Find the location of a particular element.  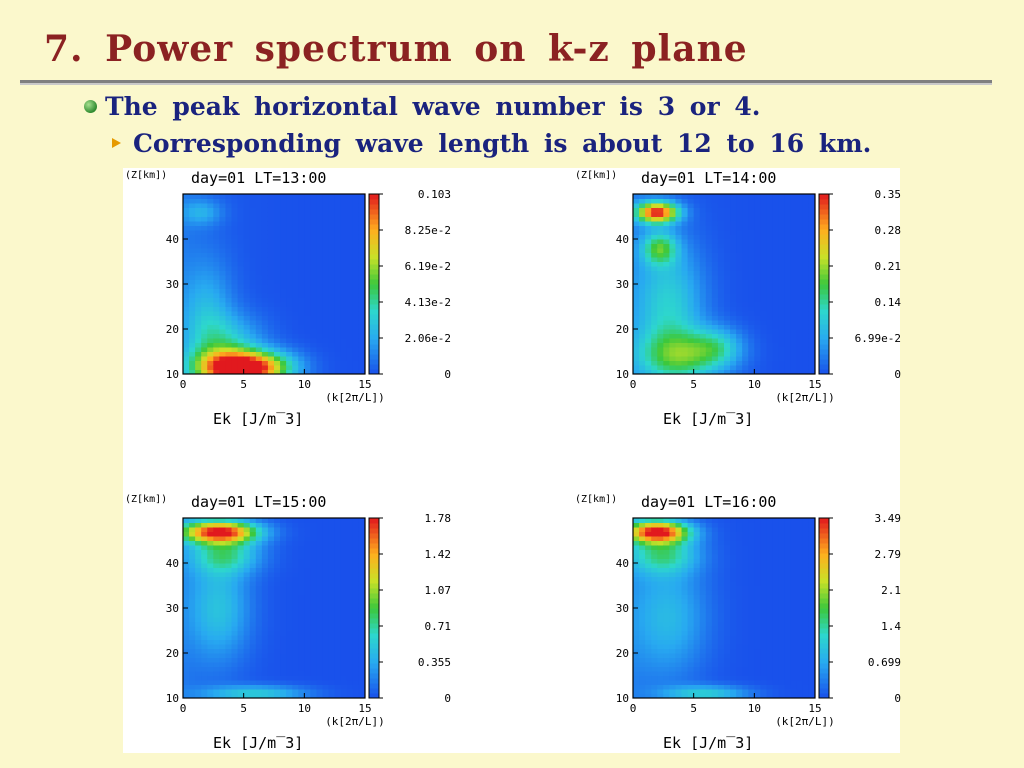

y-tick-label: 10 is located at coordinates (172, 374).